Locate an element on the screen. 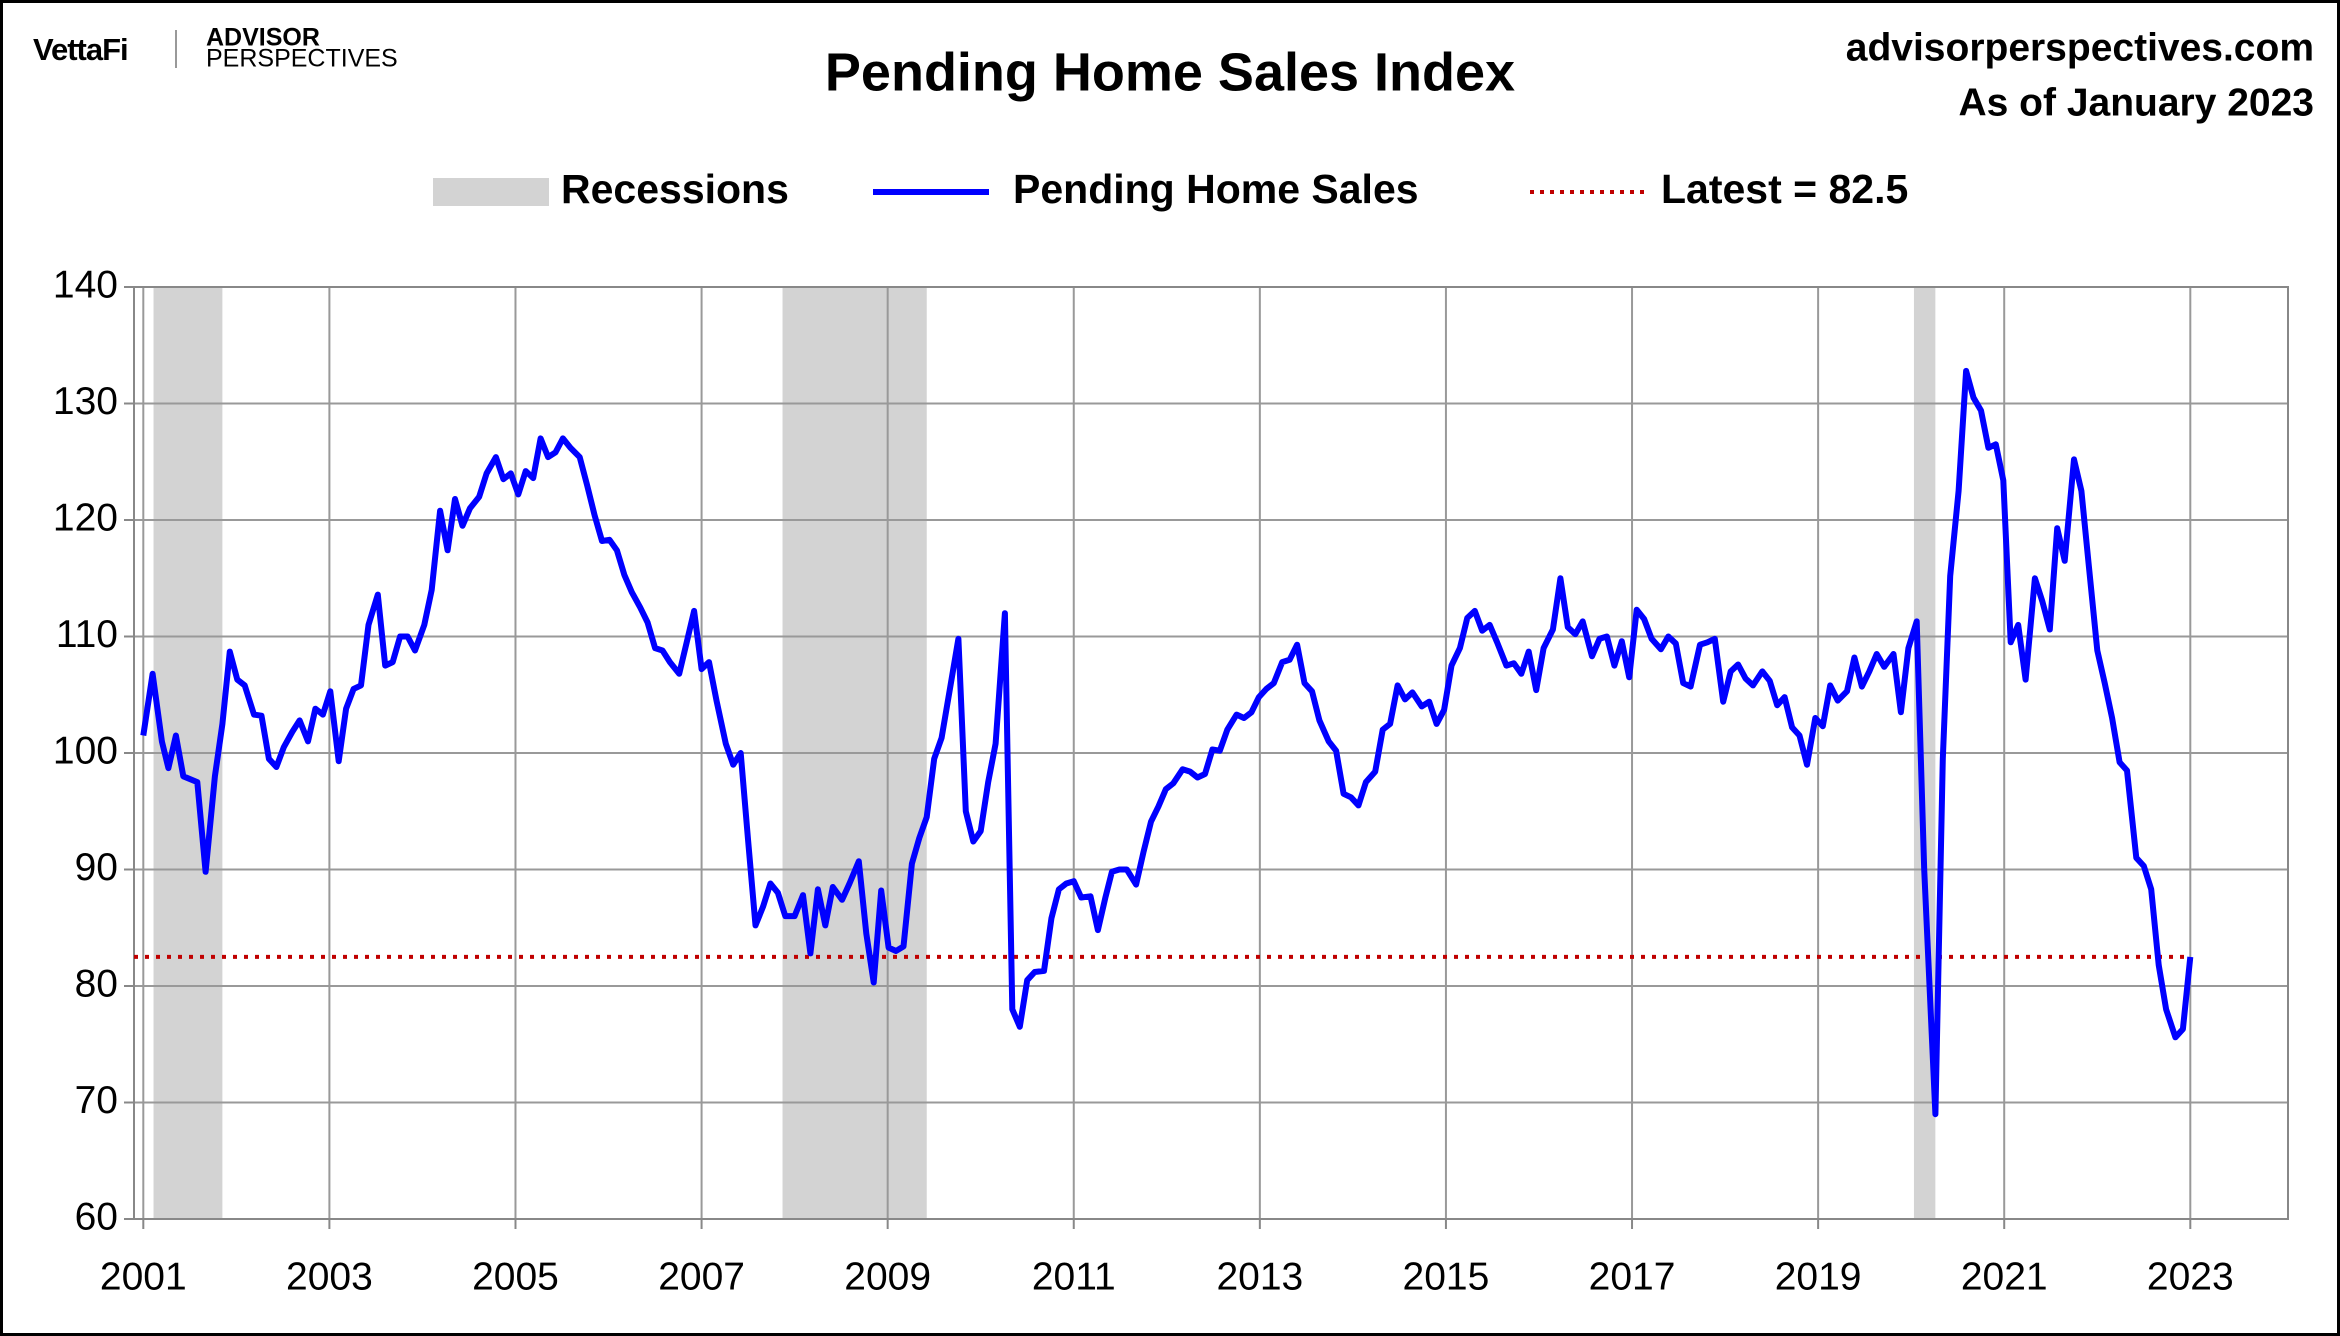  logo-line1: ADVISOR is located at coordinates (263, 38).